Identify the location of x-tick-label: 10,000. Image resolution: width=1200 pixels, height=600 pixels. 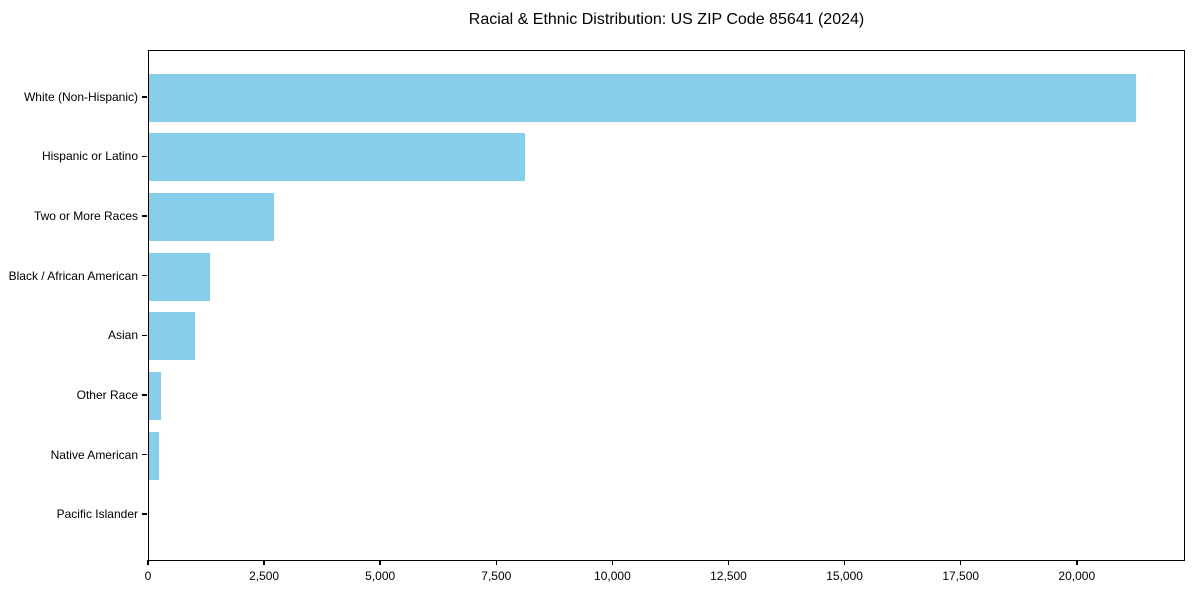
(612, 576).